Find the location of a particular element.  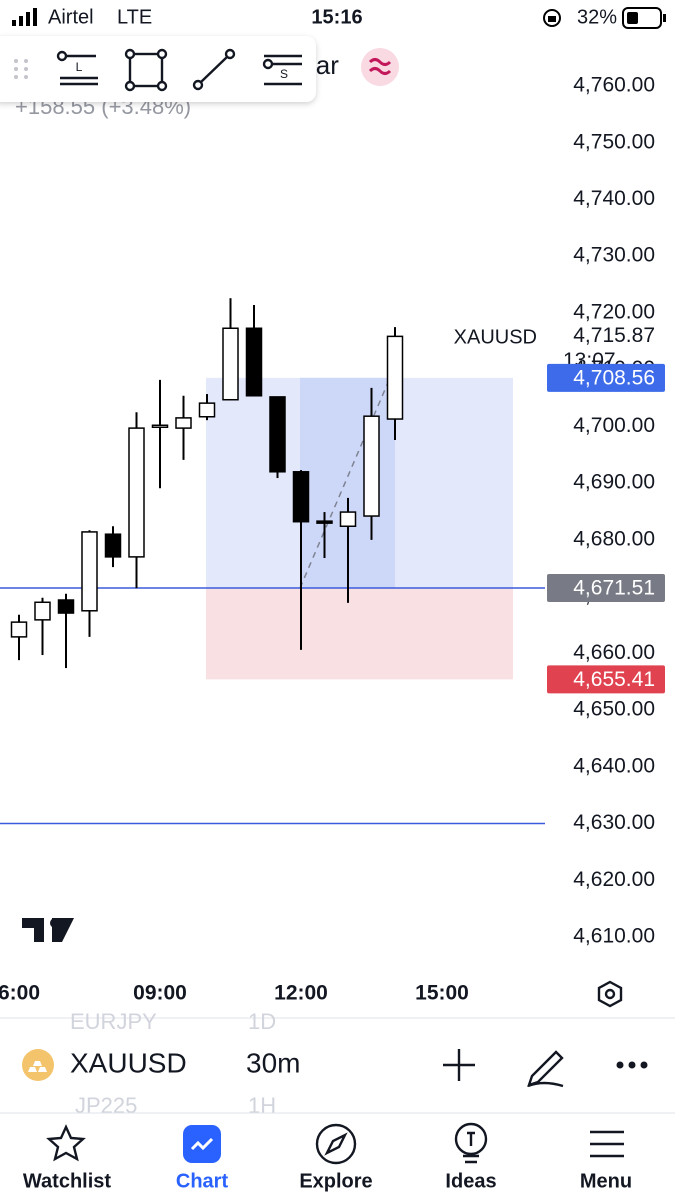

y-tick-label: 4,660.00 is located at coordinates (614, 652).